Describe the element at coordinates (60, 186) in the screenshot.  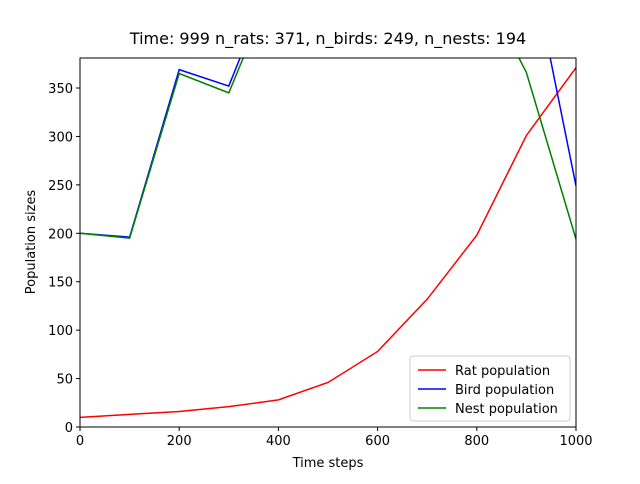
I see `y-tick-label: 250` at that location.